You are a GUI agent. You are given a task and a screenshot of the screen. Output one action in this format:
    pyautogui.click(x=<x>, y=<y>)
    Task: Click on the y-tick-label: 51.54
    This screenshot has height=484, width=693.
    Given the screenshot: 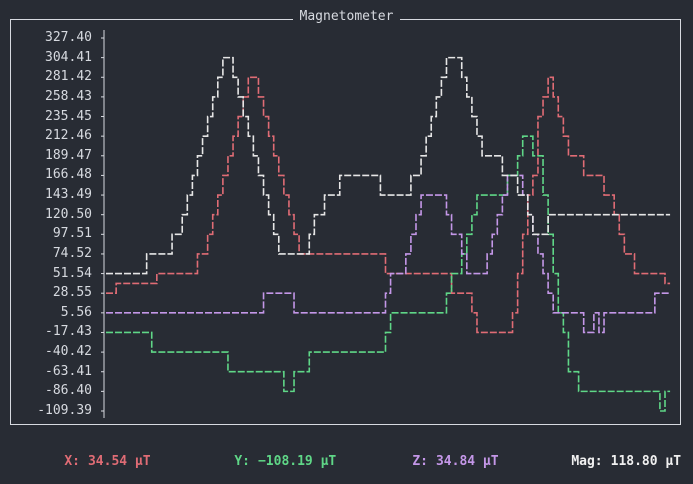 What is the action you would take?
    pyautogui.click(x=72, y=273)
    